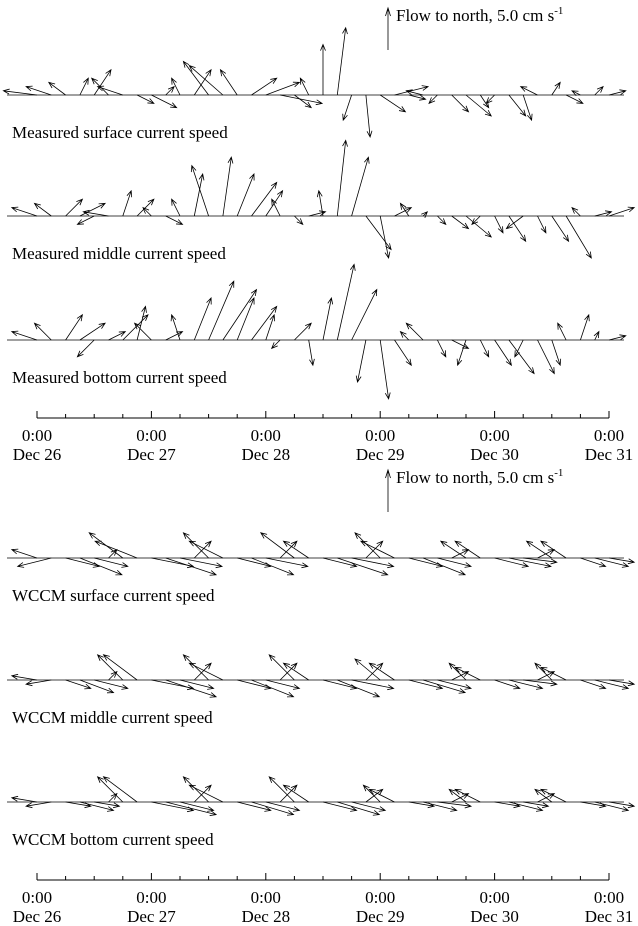 The height and width of the screenshot is (926, 638). What do you see at coordinates (112, 717) in the screenshot?
I see `series-label: WCCM middle current speed` at bounding box center [112, 717].